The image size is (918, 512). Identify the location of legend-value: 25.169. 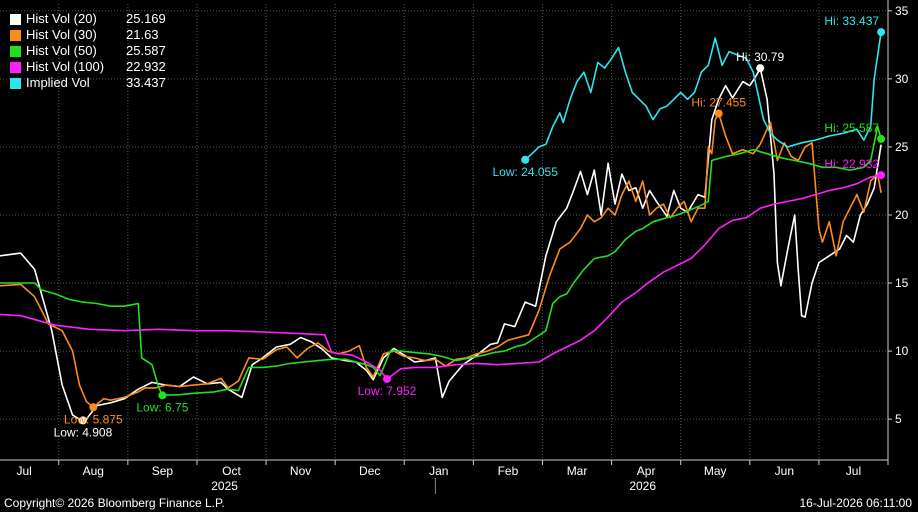
(146, 18).